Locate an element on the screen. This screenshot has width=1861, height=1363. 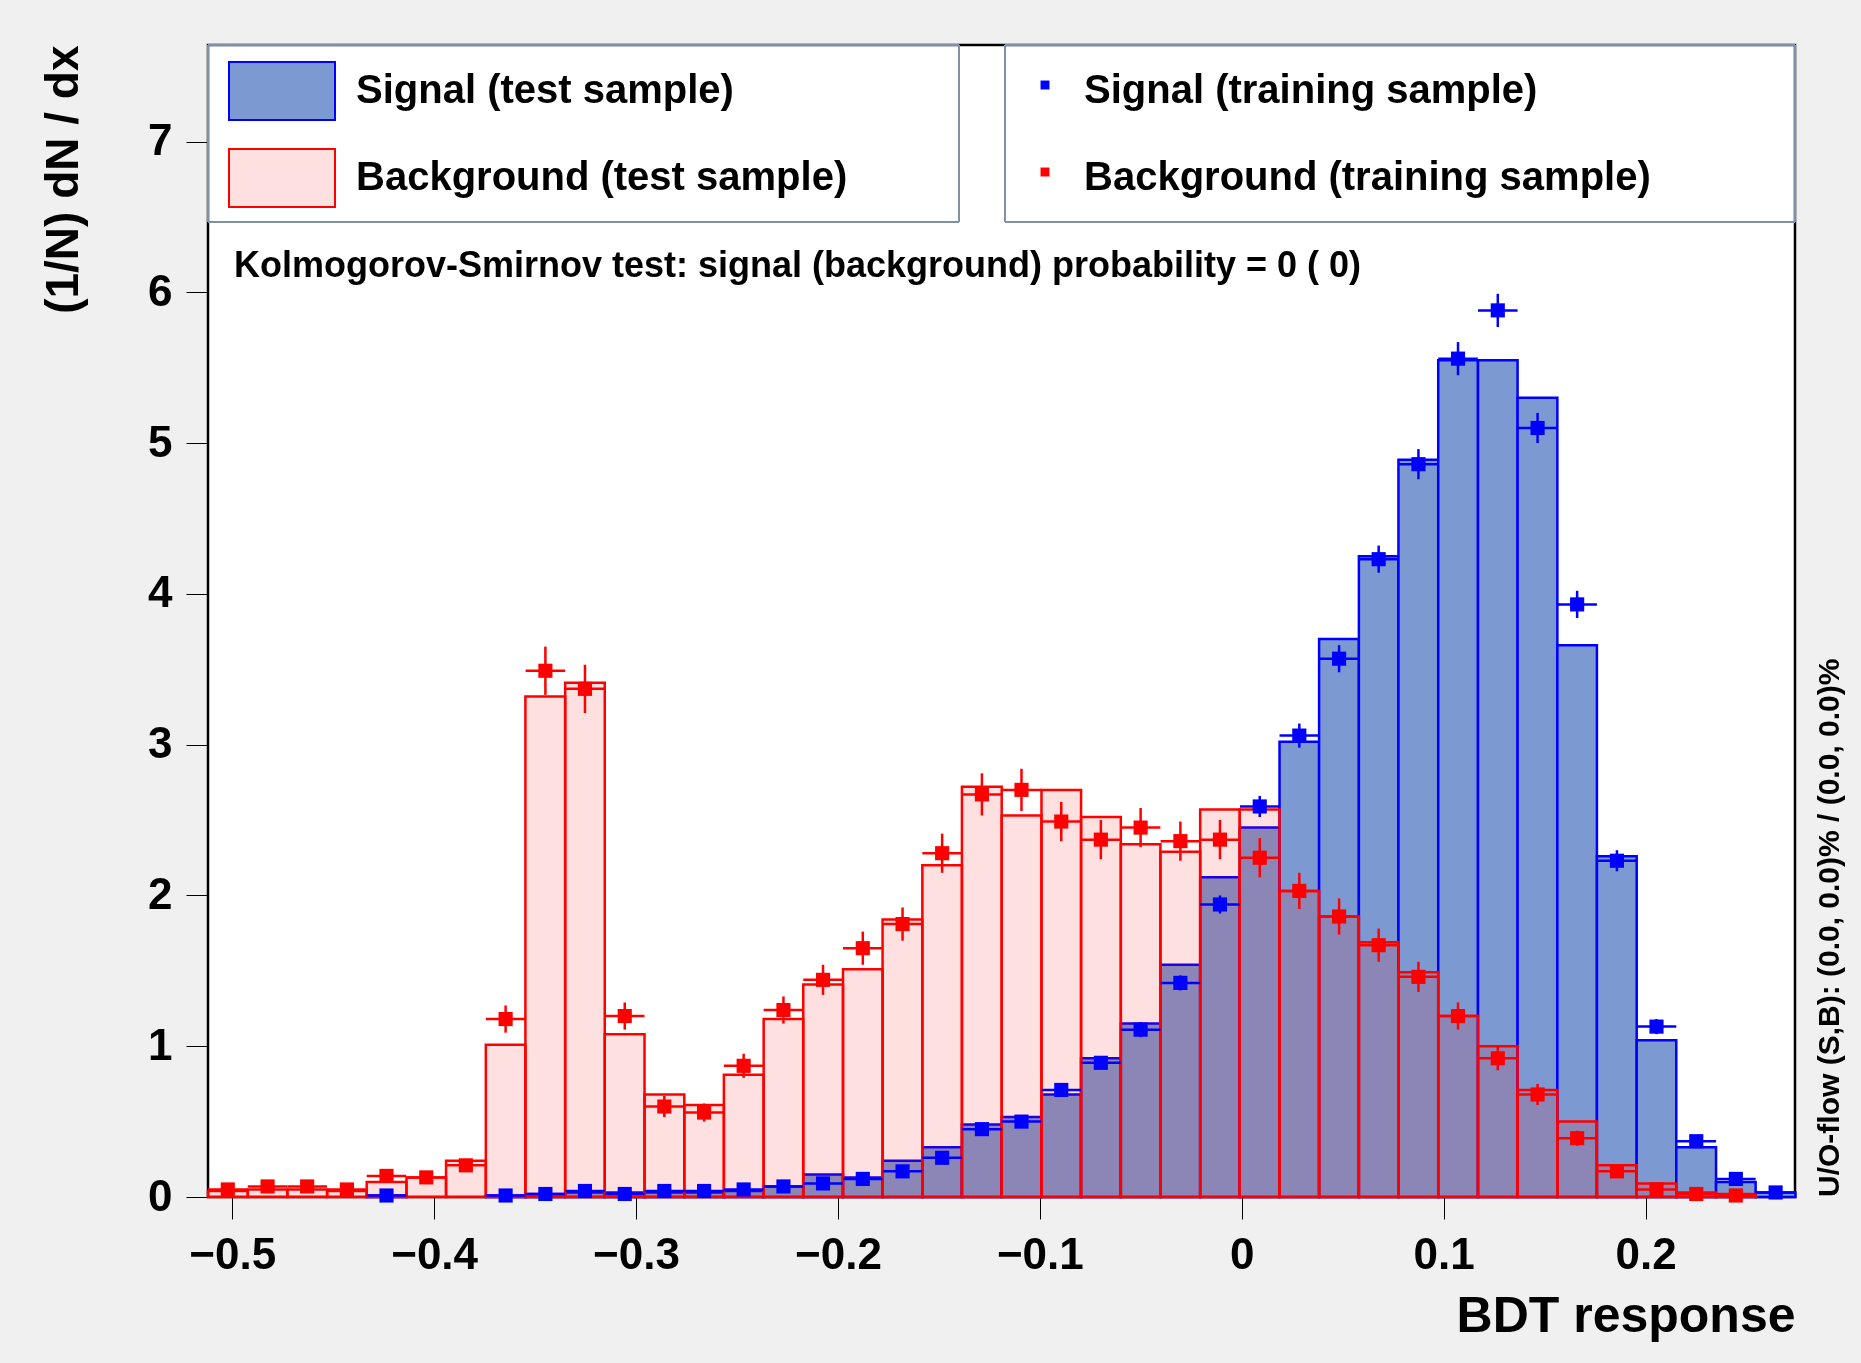
x-tick-label: −0.4 is located at coordinates (435, 1253).